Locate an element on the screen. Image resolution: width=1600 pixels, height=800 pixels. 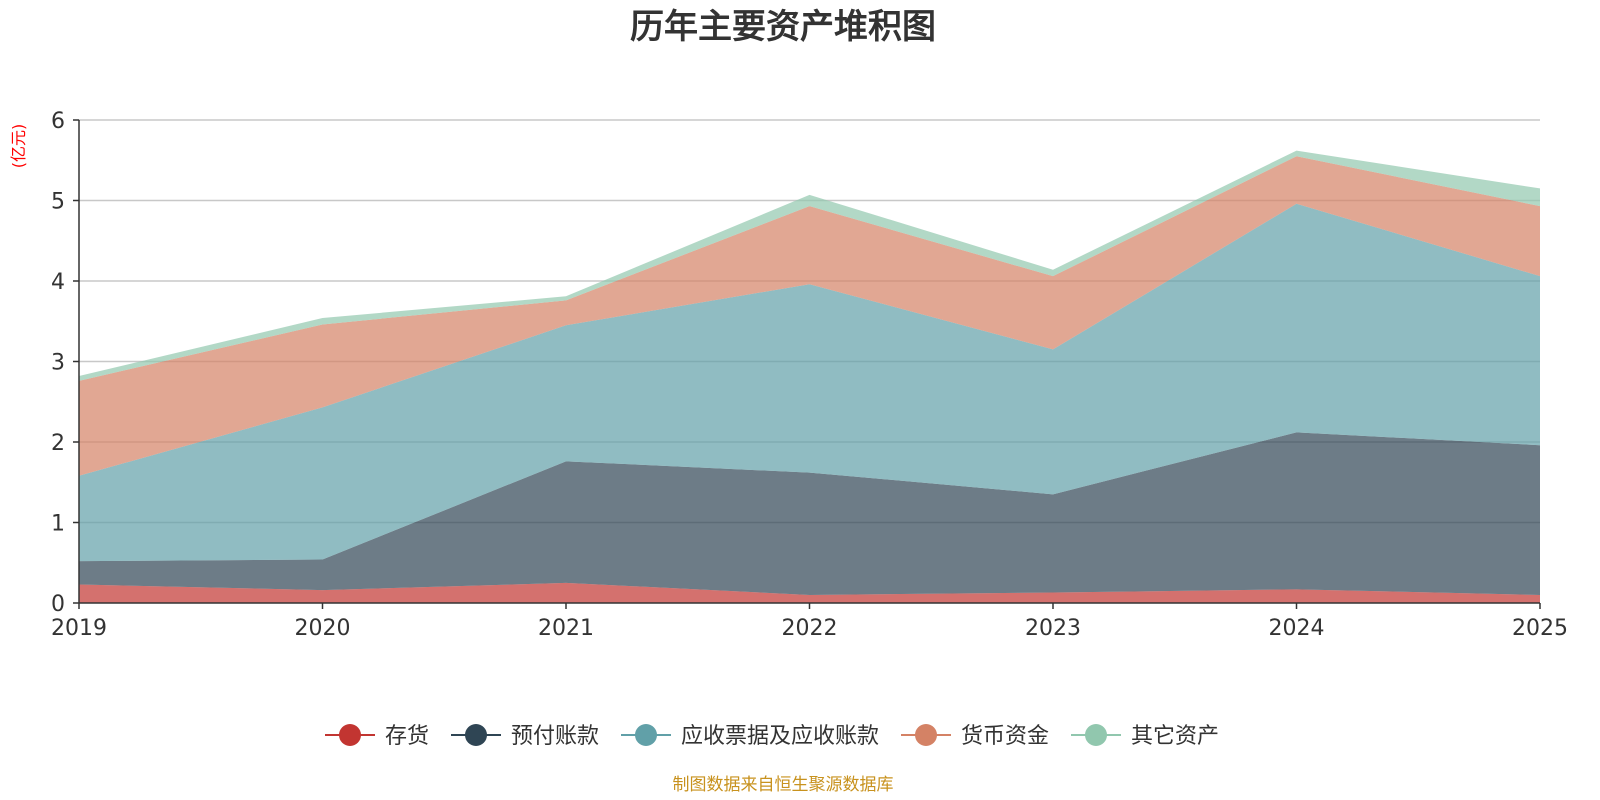
legend-label-4: 其它资产 is located at coordinates (1175, 736).